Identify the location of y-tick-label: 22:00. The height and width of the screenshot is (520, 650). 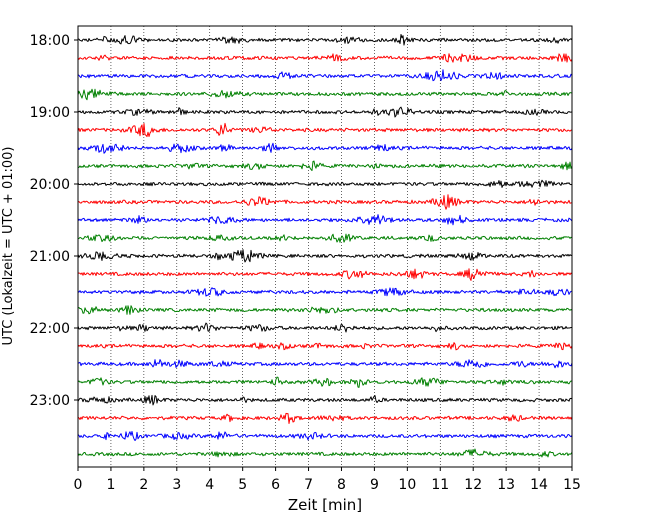
(50, 329).